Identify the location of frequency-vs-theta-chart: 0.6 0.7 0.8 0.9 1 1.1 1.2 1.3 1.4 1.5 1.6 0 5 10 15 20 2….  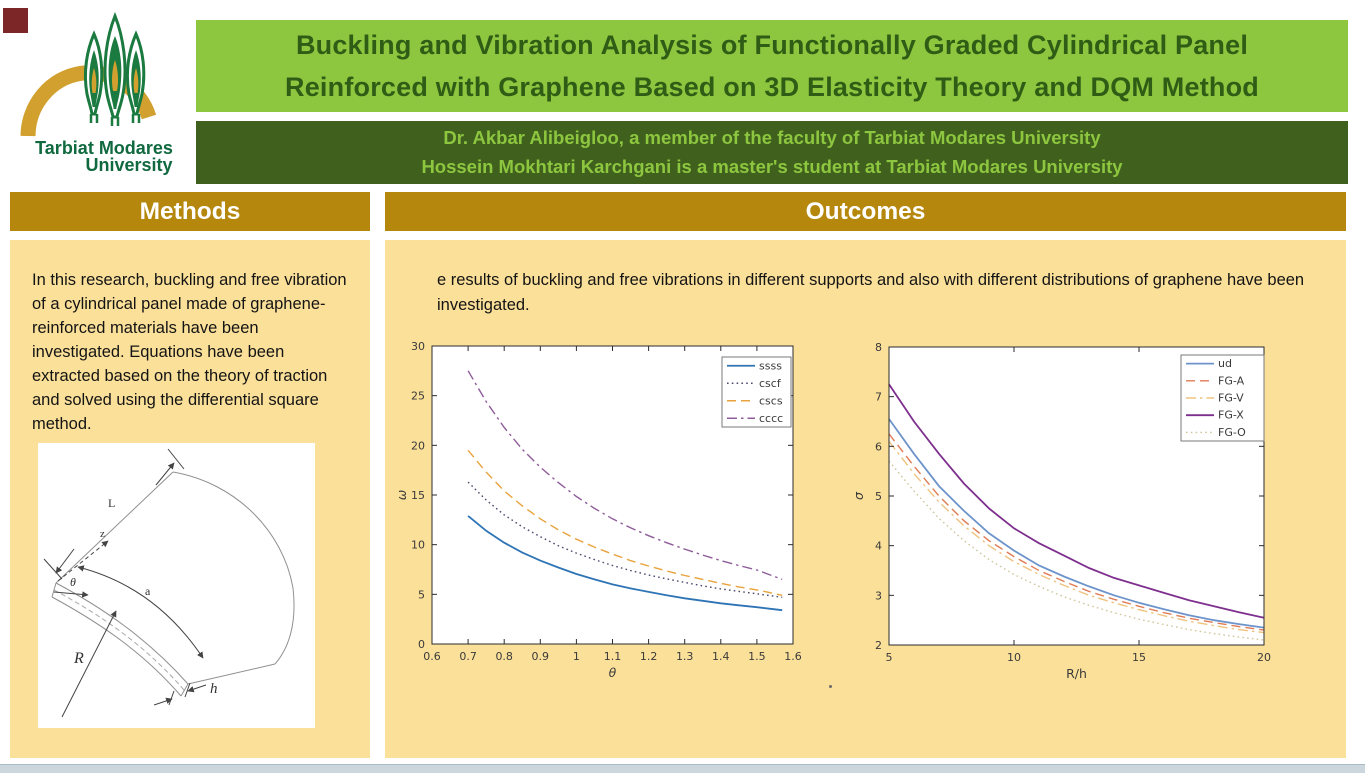
(598, 510).